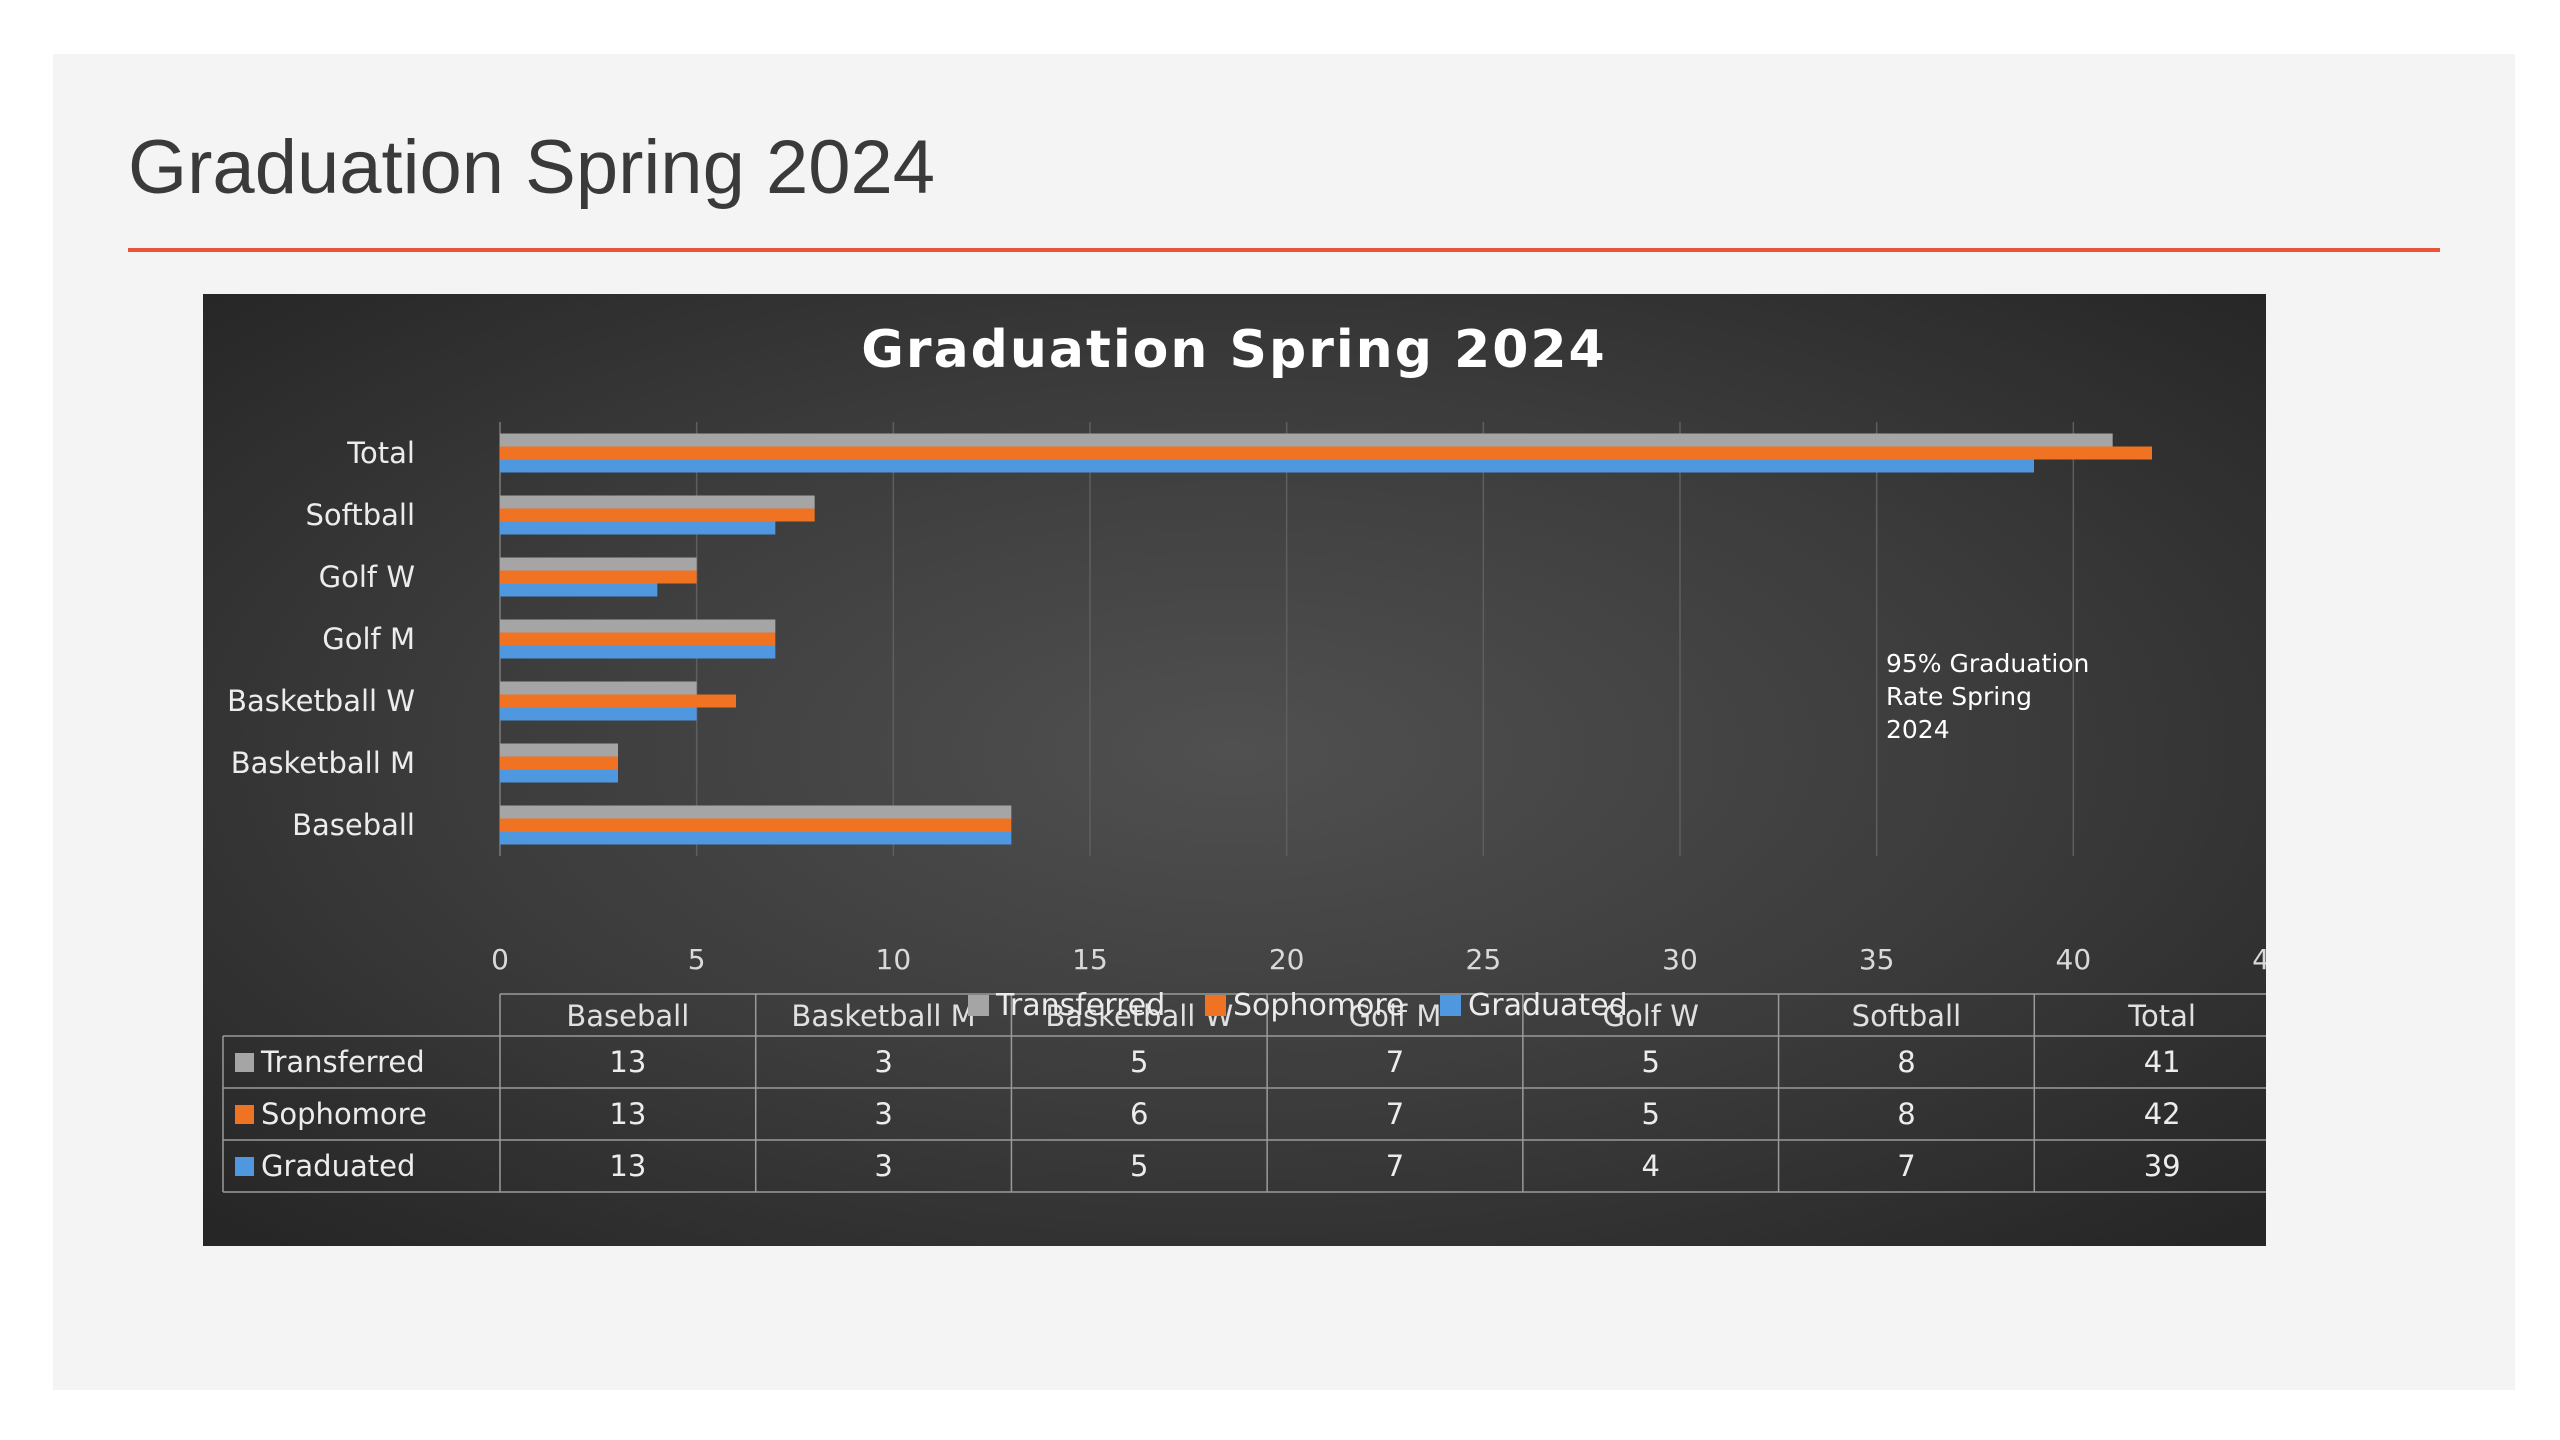 The height and width of the screenshot is (1440, 2560). Describe the element at coordinates (1139, 1114) in the screenshot. I see `table-cell: 6` at that location.